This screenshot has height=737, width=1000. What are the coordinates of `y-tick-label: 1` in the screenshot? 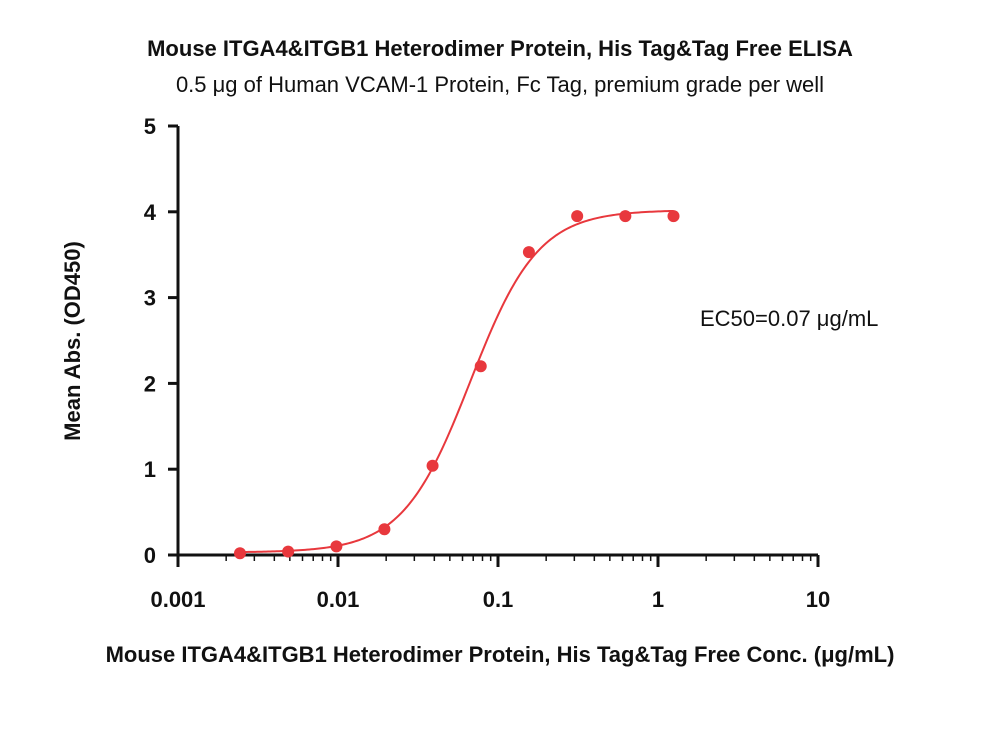 It's located at (150, 469).